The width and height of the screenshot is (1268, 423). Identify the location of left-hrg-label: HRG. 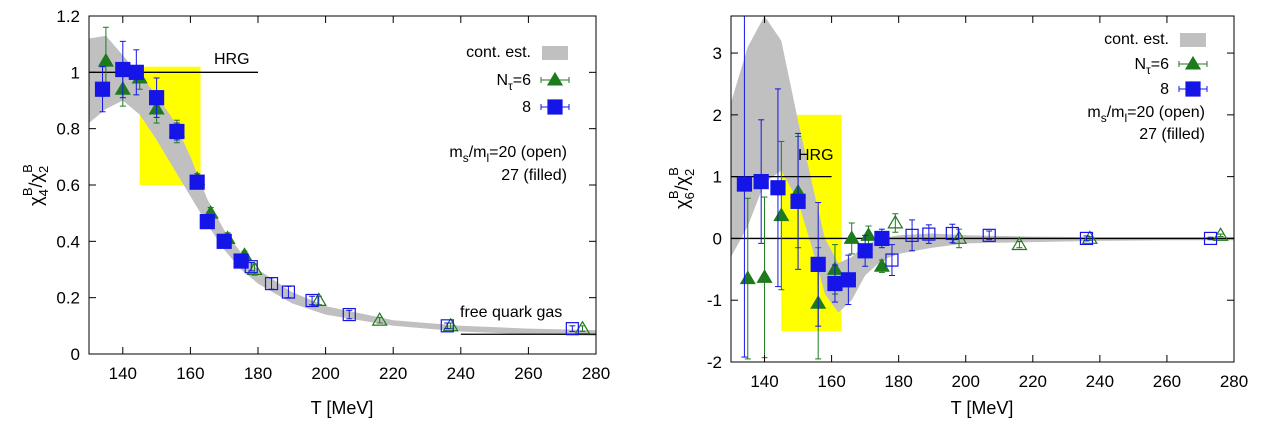
(232, 59).